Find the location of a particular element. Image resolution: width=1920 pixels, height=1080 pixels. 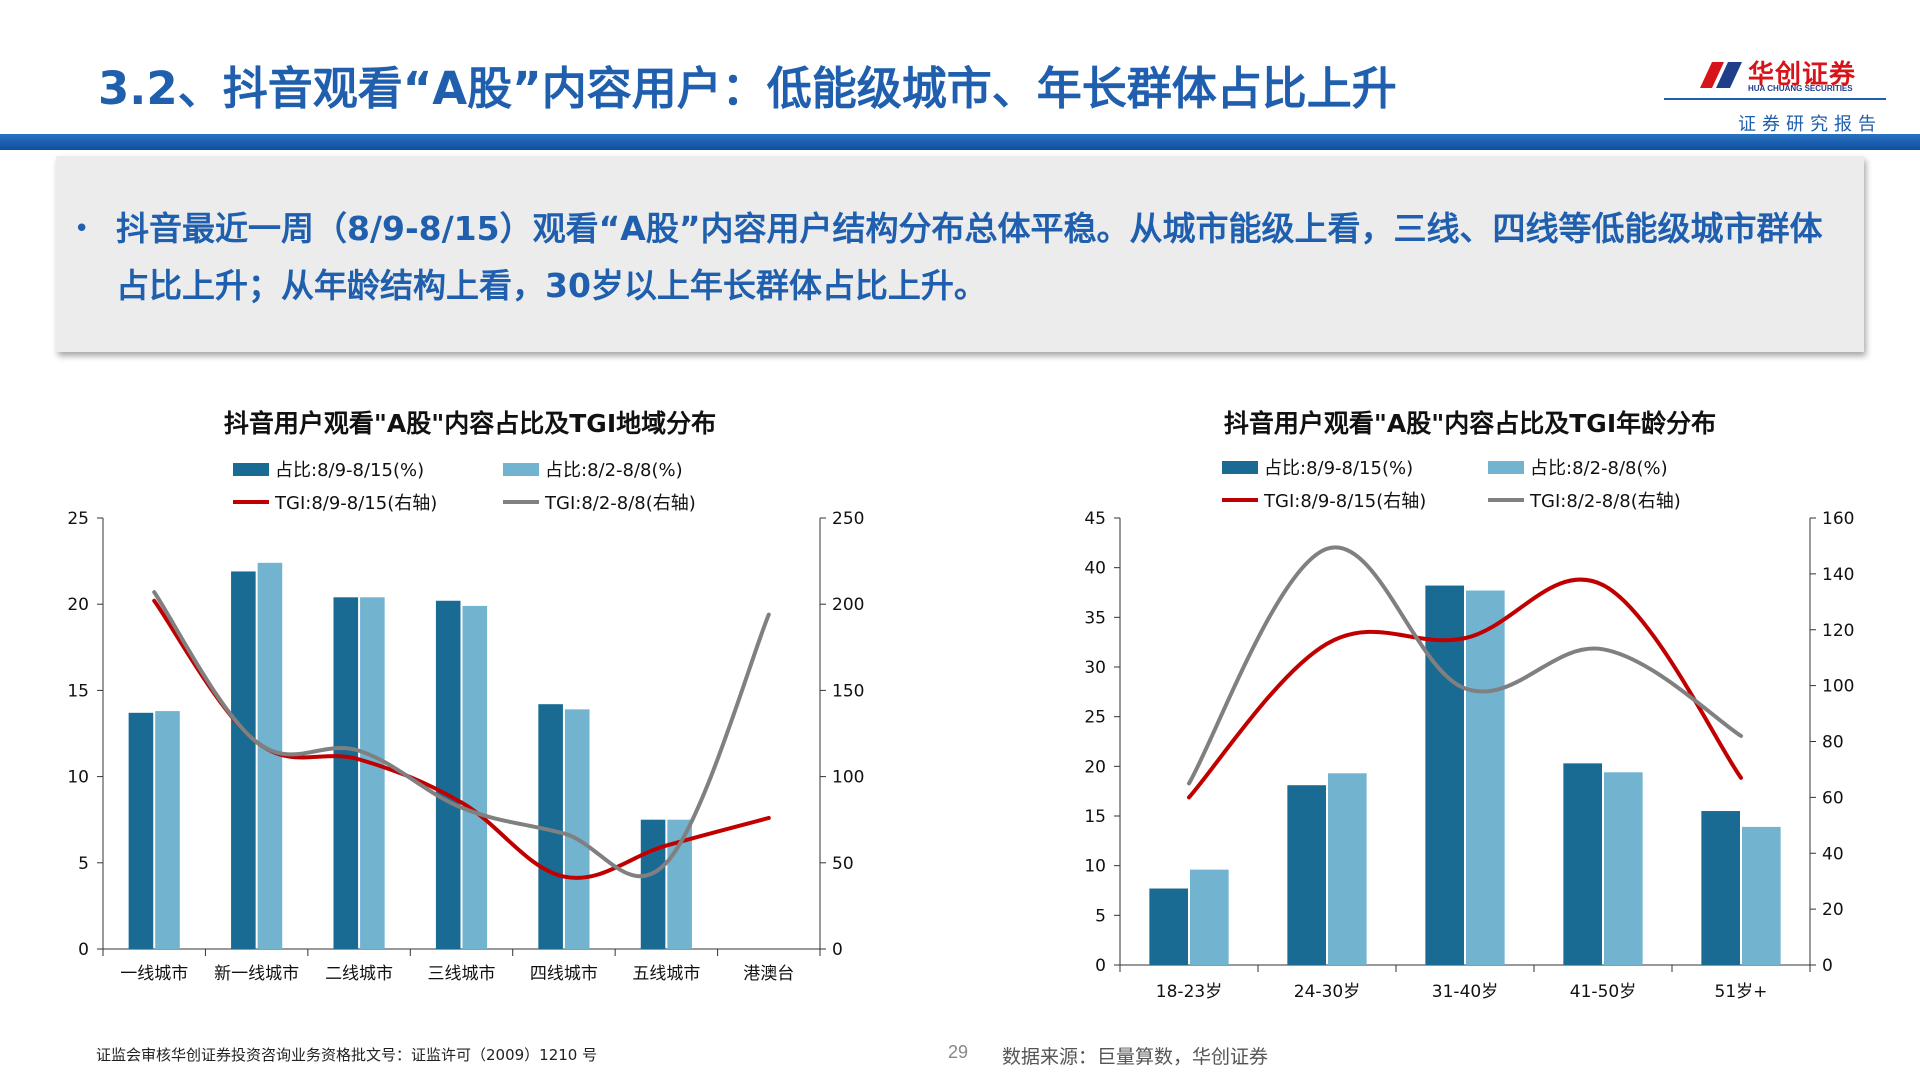

y-tick-label-right: 160 is located at coordinates (1838, 519).